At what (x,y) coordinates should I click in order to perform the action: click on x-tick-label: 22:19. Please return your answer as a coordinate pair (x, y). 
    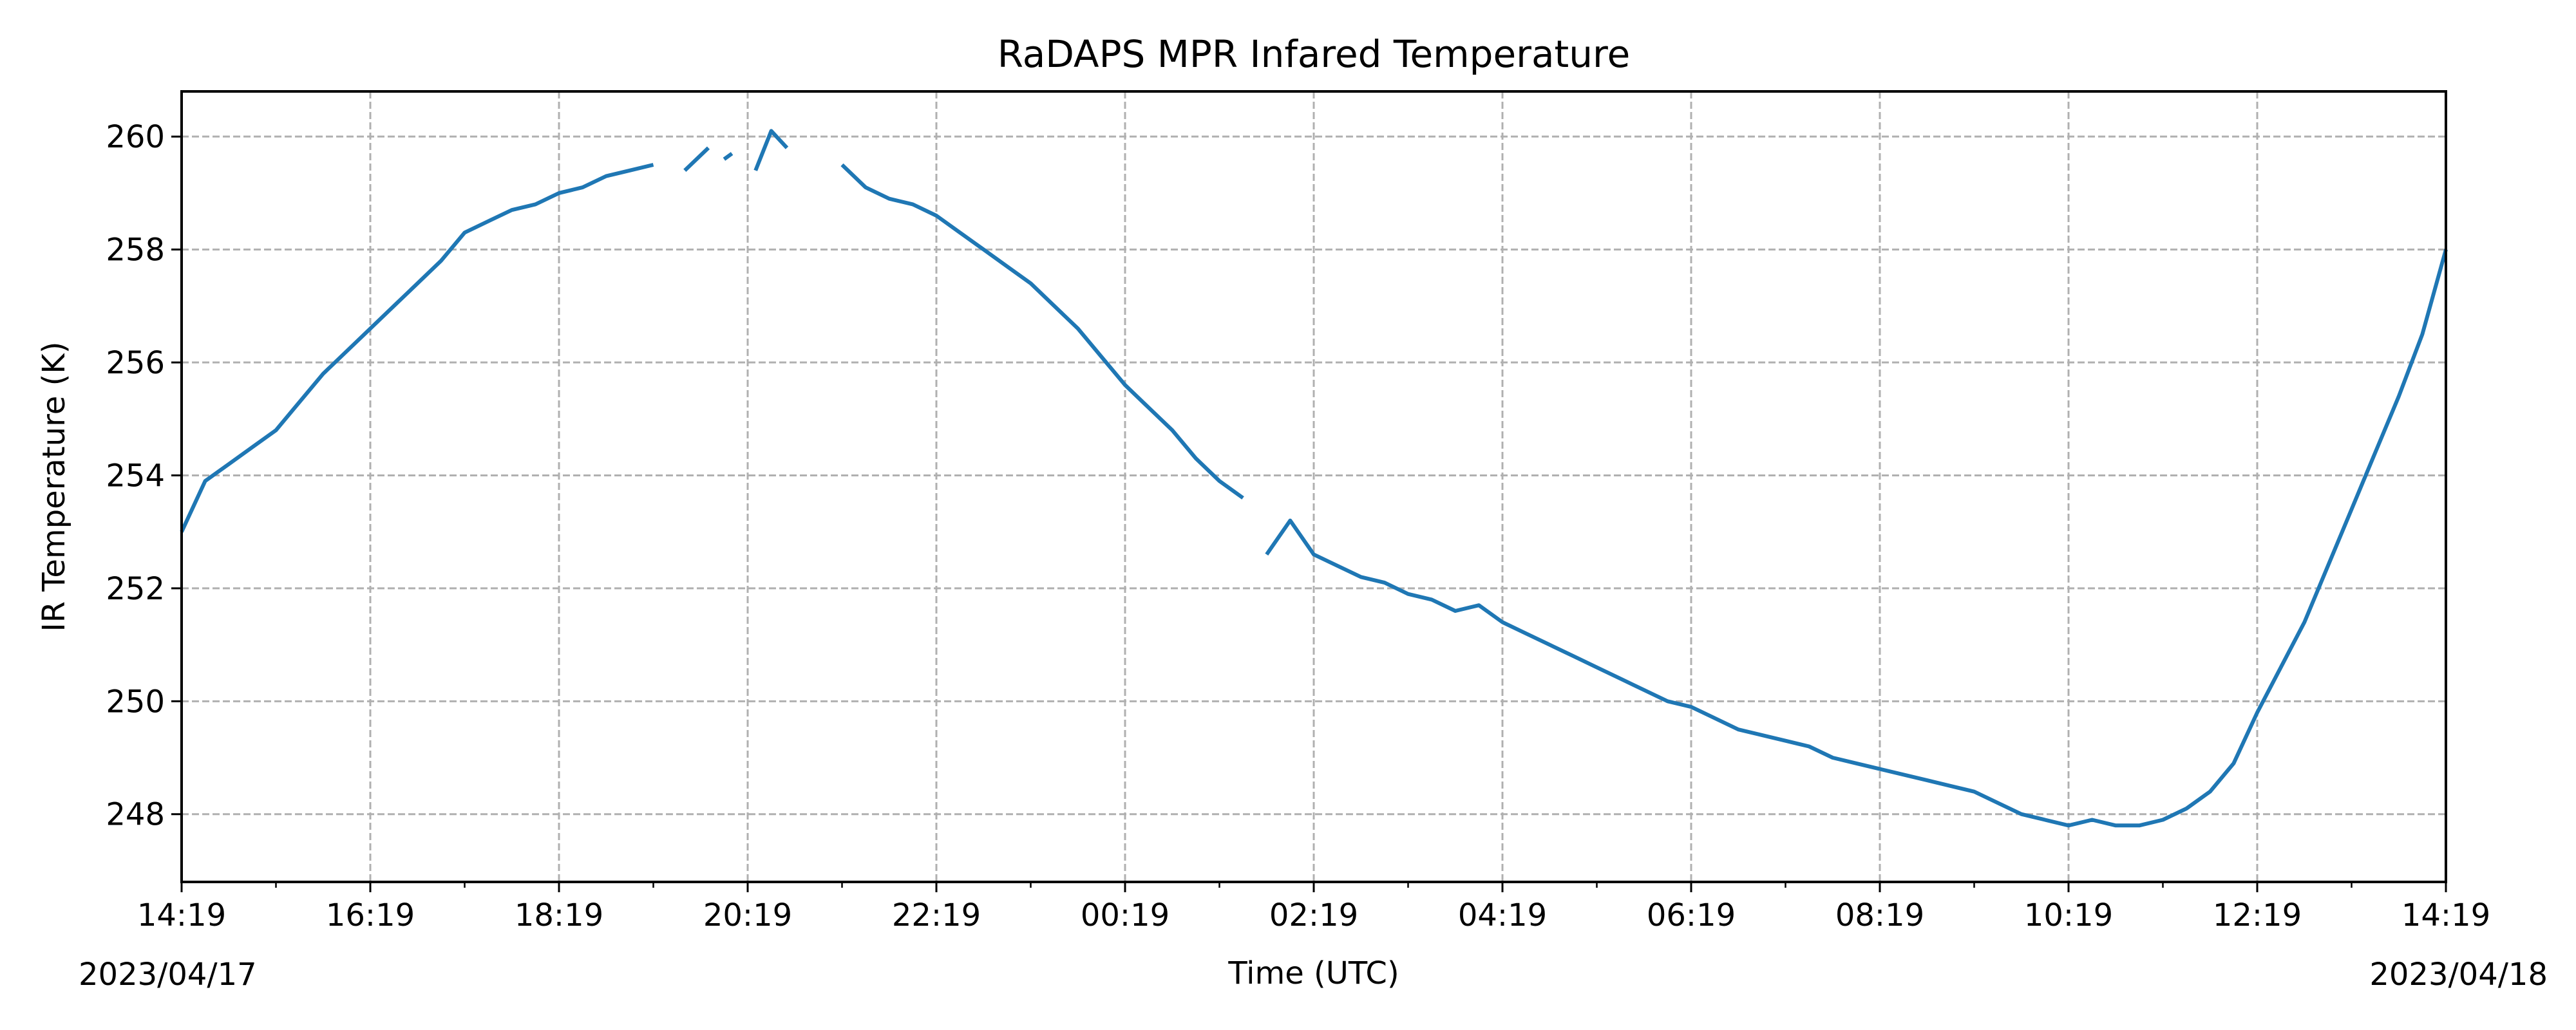
    Looking at the image, I should click on (937, 915).